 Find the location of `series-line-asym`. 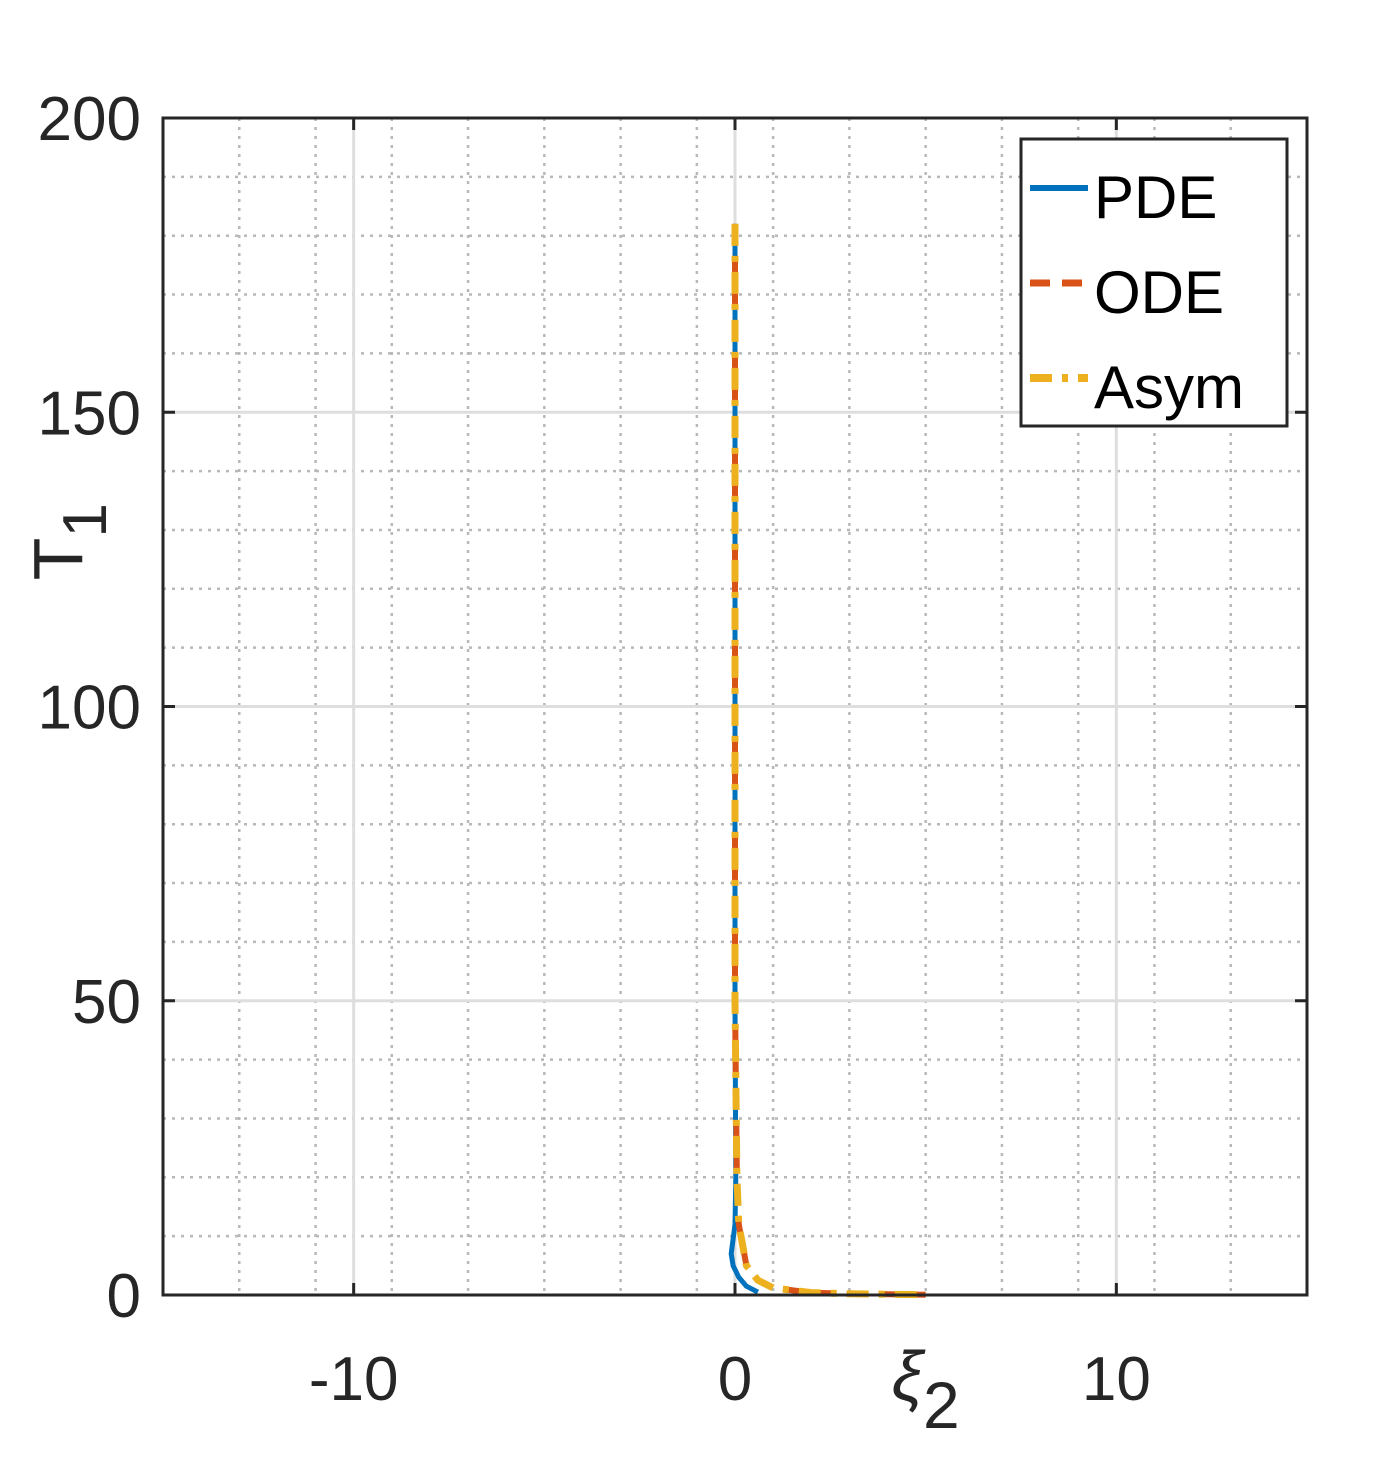

series-line-asym is located at coordinates (828, 761).